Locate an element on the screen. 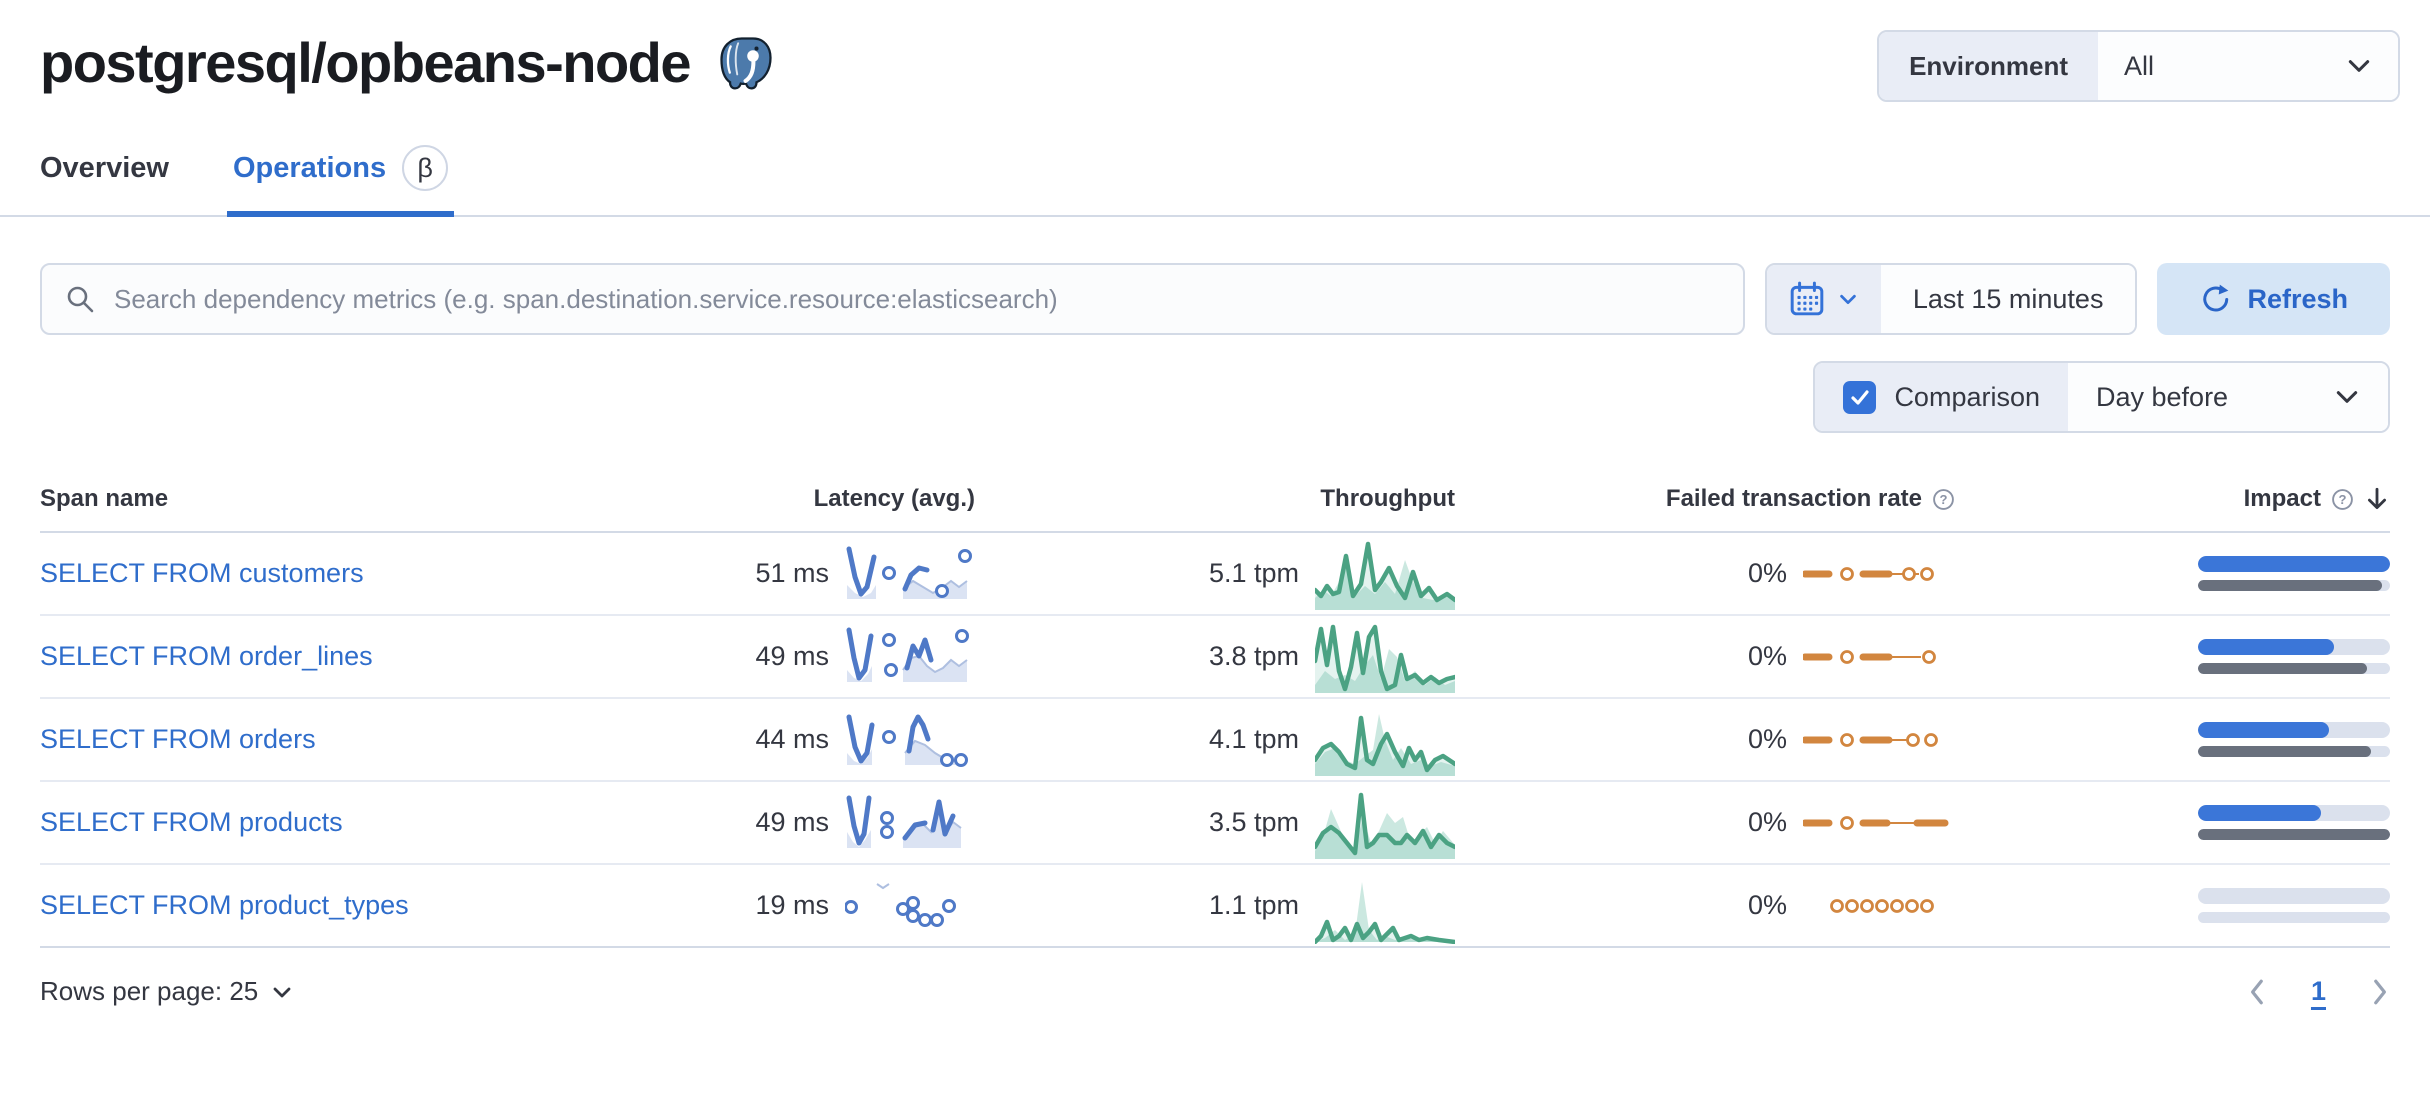  span-name-header-label: Span name is located at coordinates (104, 498).